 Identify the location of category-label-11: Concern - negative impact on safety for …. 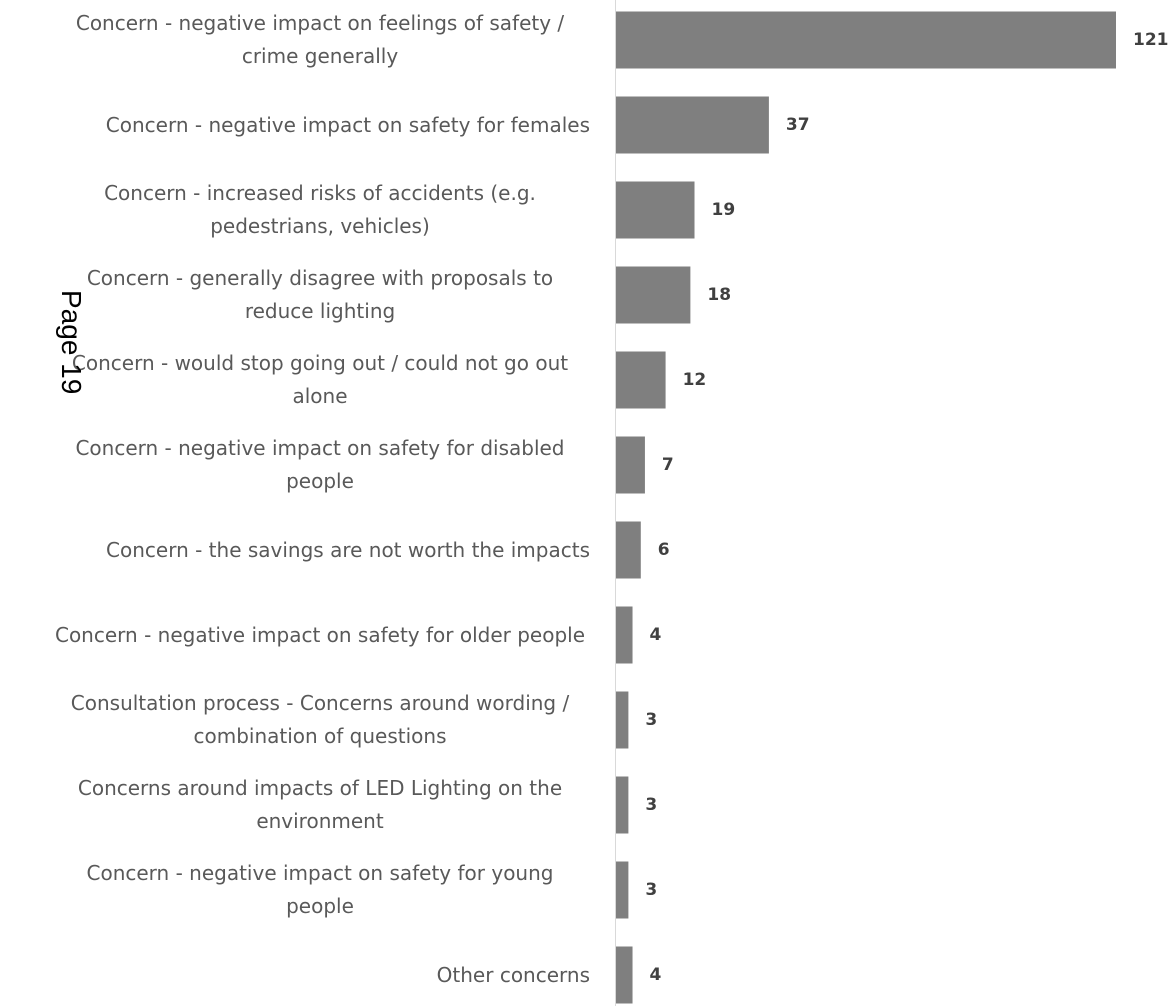
(320, 889).